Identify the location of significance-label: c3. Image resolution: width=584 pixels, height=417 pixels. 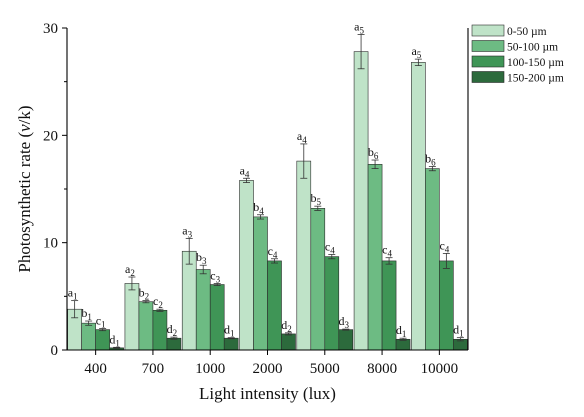
(215, 276).